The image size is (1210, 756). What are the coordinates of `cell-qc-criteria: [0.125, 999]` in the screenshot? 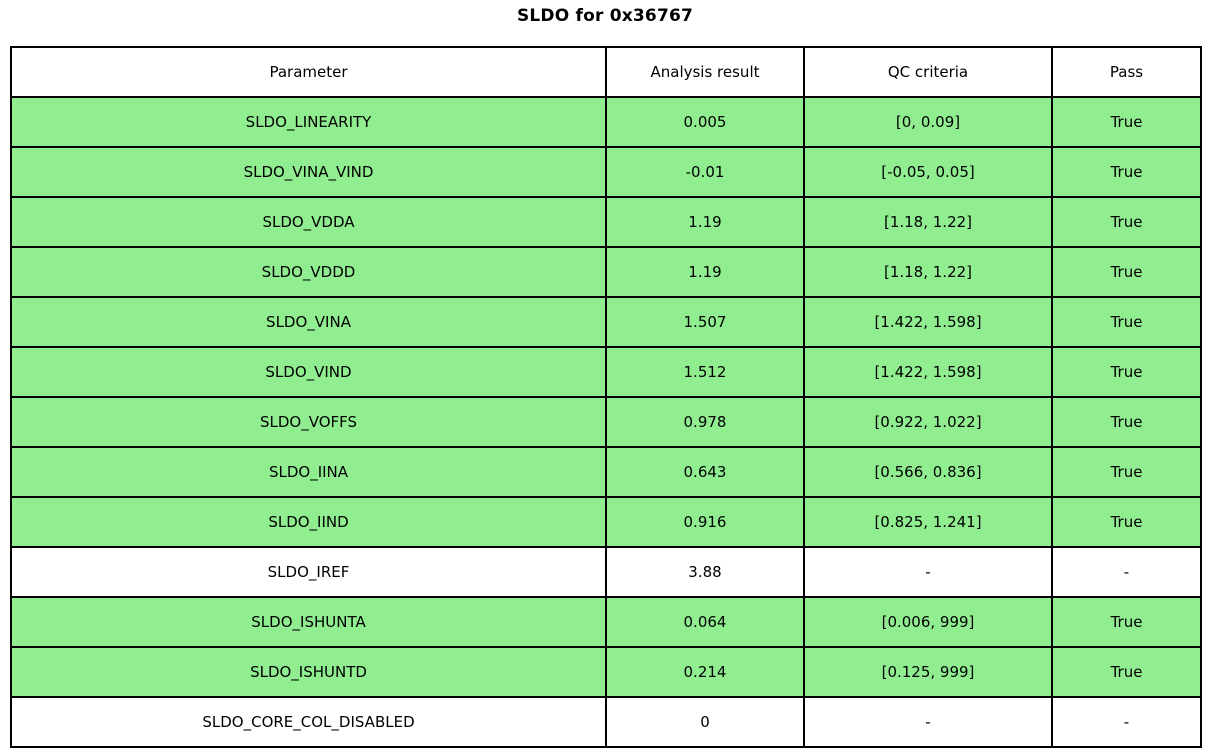 It's located at (928, 672).